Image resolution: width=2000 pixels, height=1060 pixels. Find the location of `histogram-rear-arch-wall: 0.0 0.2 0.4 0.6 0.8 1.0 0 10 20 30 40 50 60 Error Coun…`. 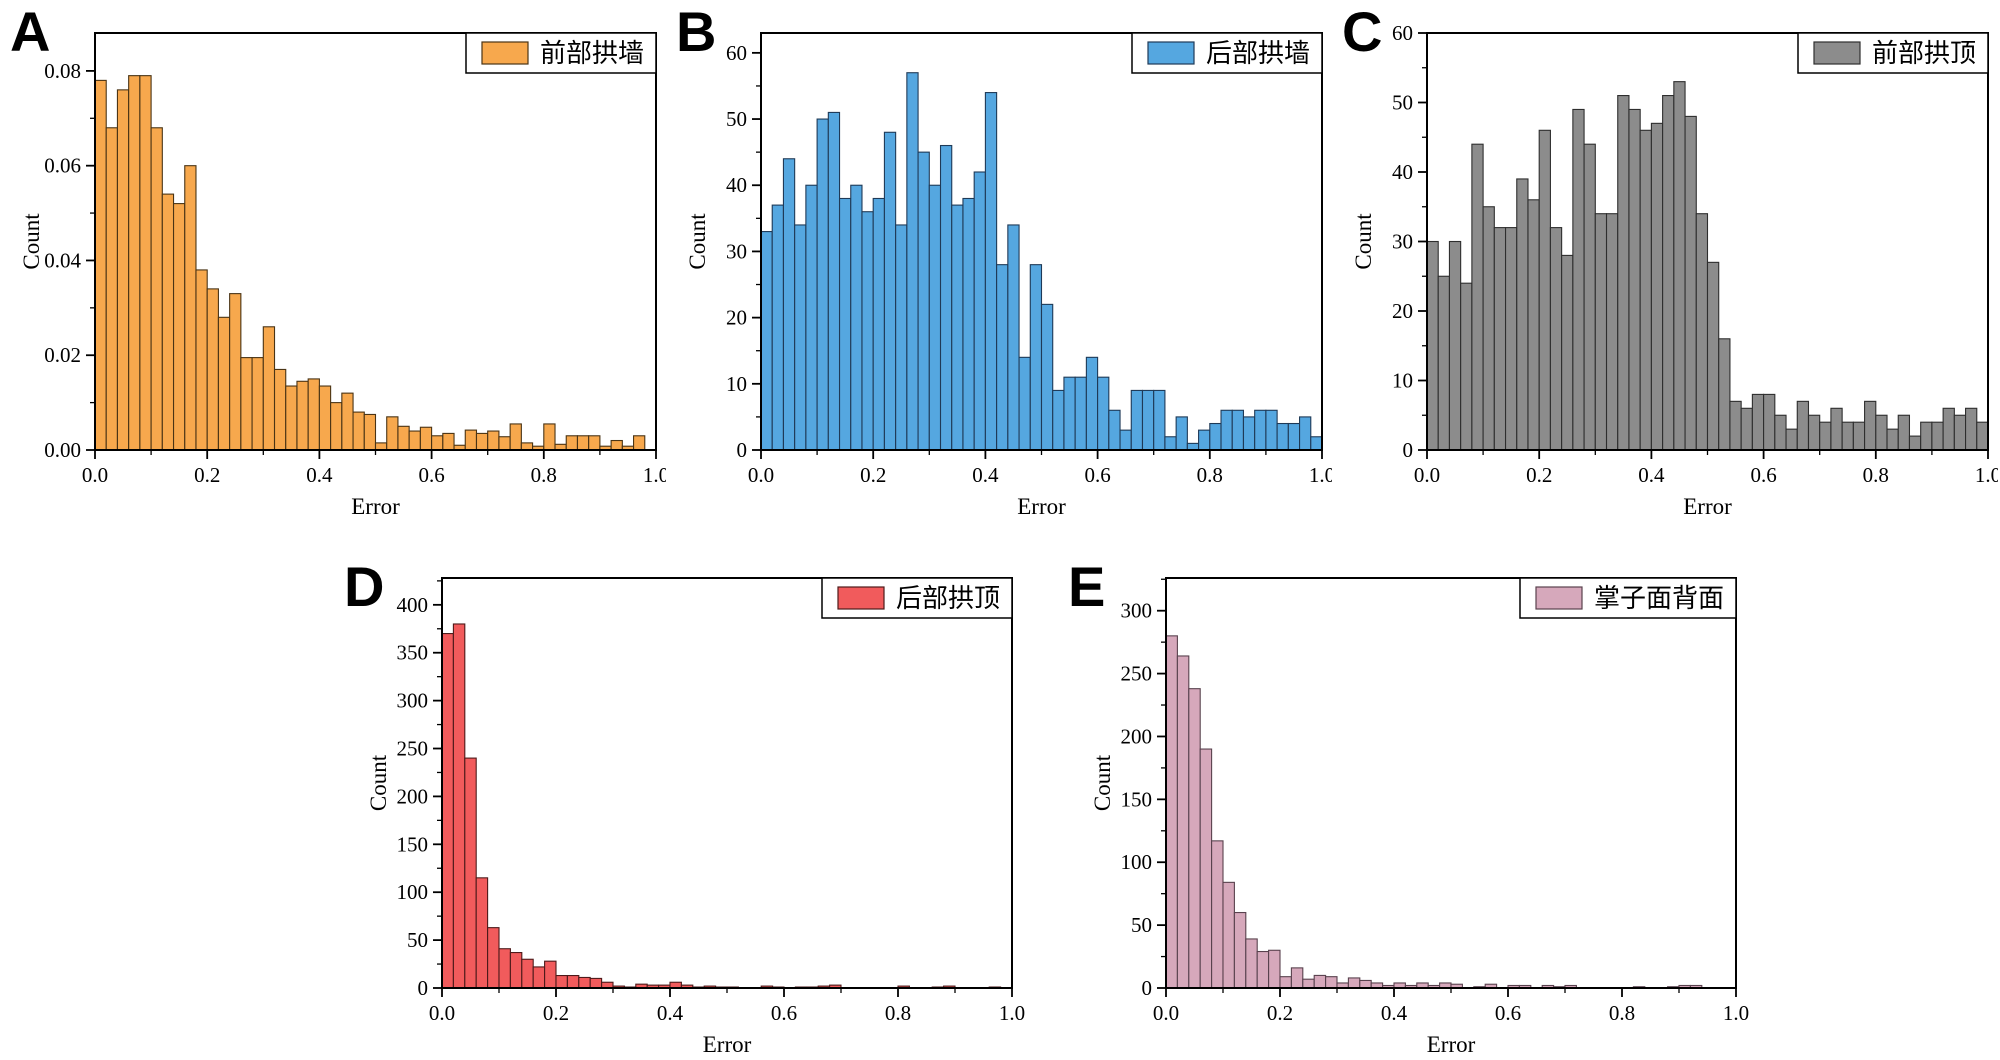

histogram-rear-arch-wall: 0.0 0.2 0.4 0.6 0.8 1.0 0 10 20 30 40 50 60 Error Coun… is located at coordinates (1008, 275).